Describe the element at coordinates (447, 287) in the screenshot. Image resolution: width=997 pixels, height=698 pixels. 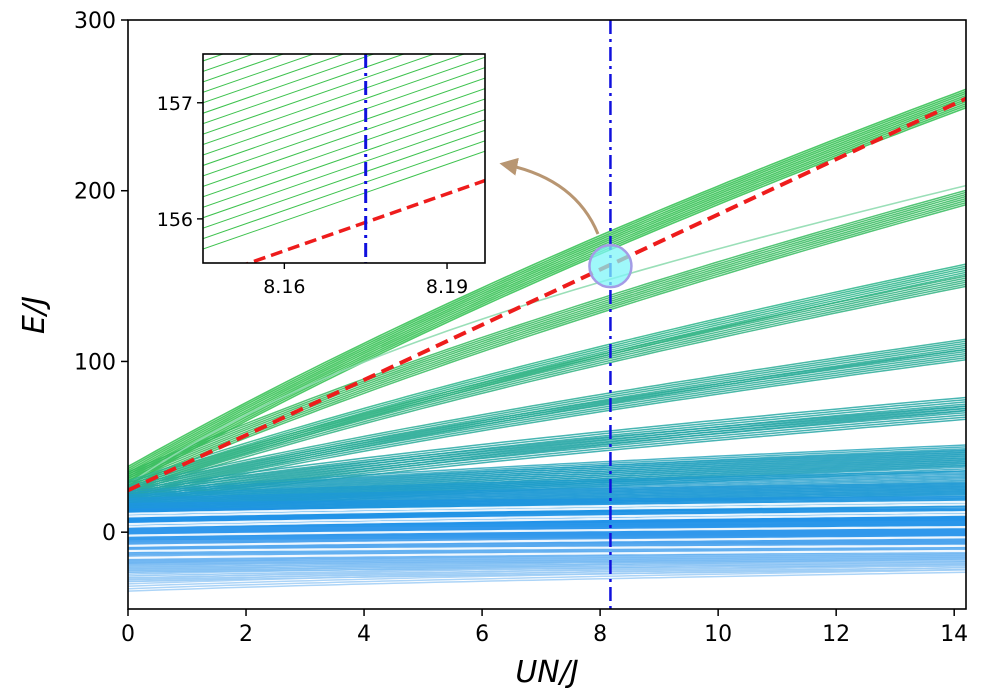
I see `inset-x-tick-label: 8.19` at that location.